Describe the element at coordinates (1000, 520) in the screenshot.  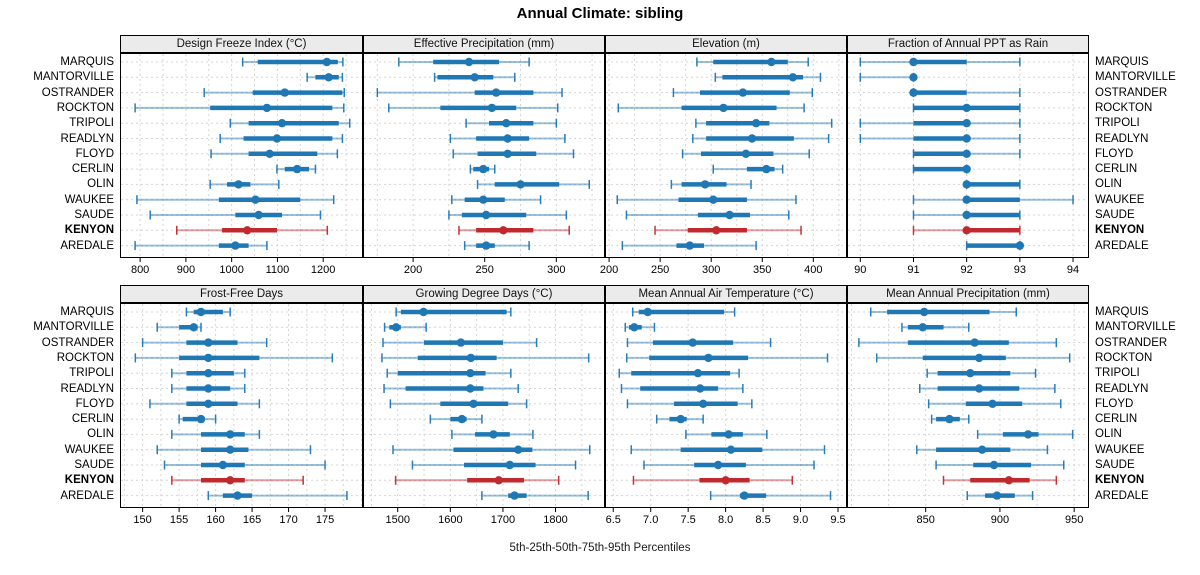
I see `axis-tick-label: 900` at that location.